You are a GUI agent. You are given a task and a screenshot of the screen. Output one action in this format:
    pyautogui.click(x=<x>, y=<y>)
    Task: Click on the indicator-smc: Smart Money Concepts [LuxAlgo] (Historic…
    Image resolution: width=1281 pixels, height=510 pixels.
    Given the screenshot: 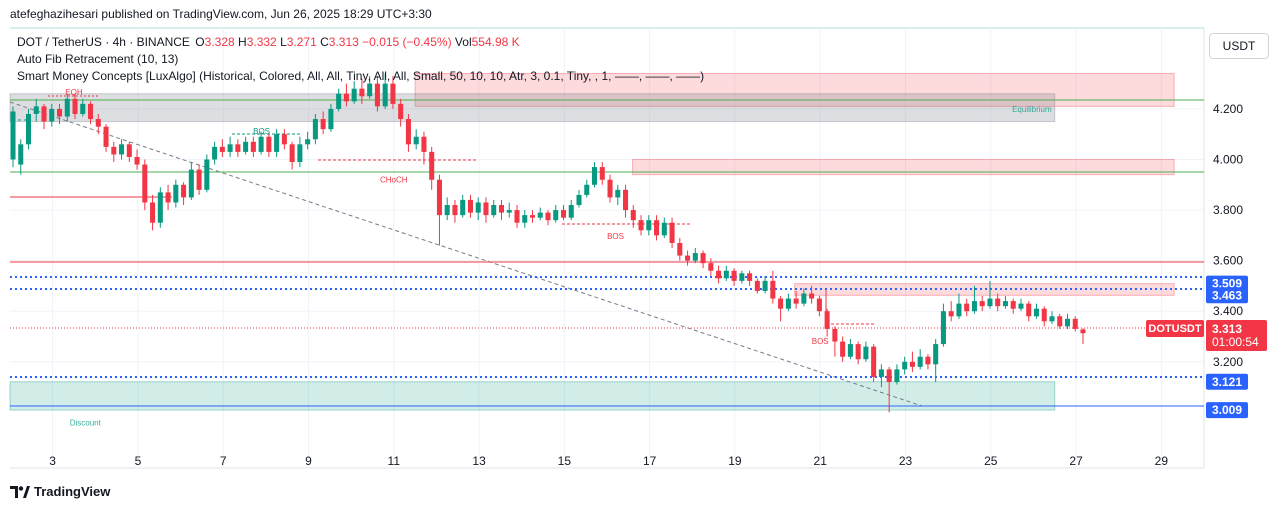 What is the action you would take?
    pyautogui.click(x=361, y=76)
    